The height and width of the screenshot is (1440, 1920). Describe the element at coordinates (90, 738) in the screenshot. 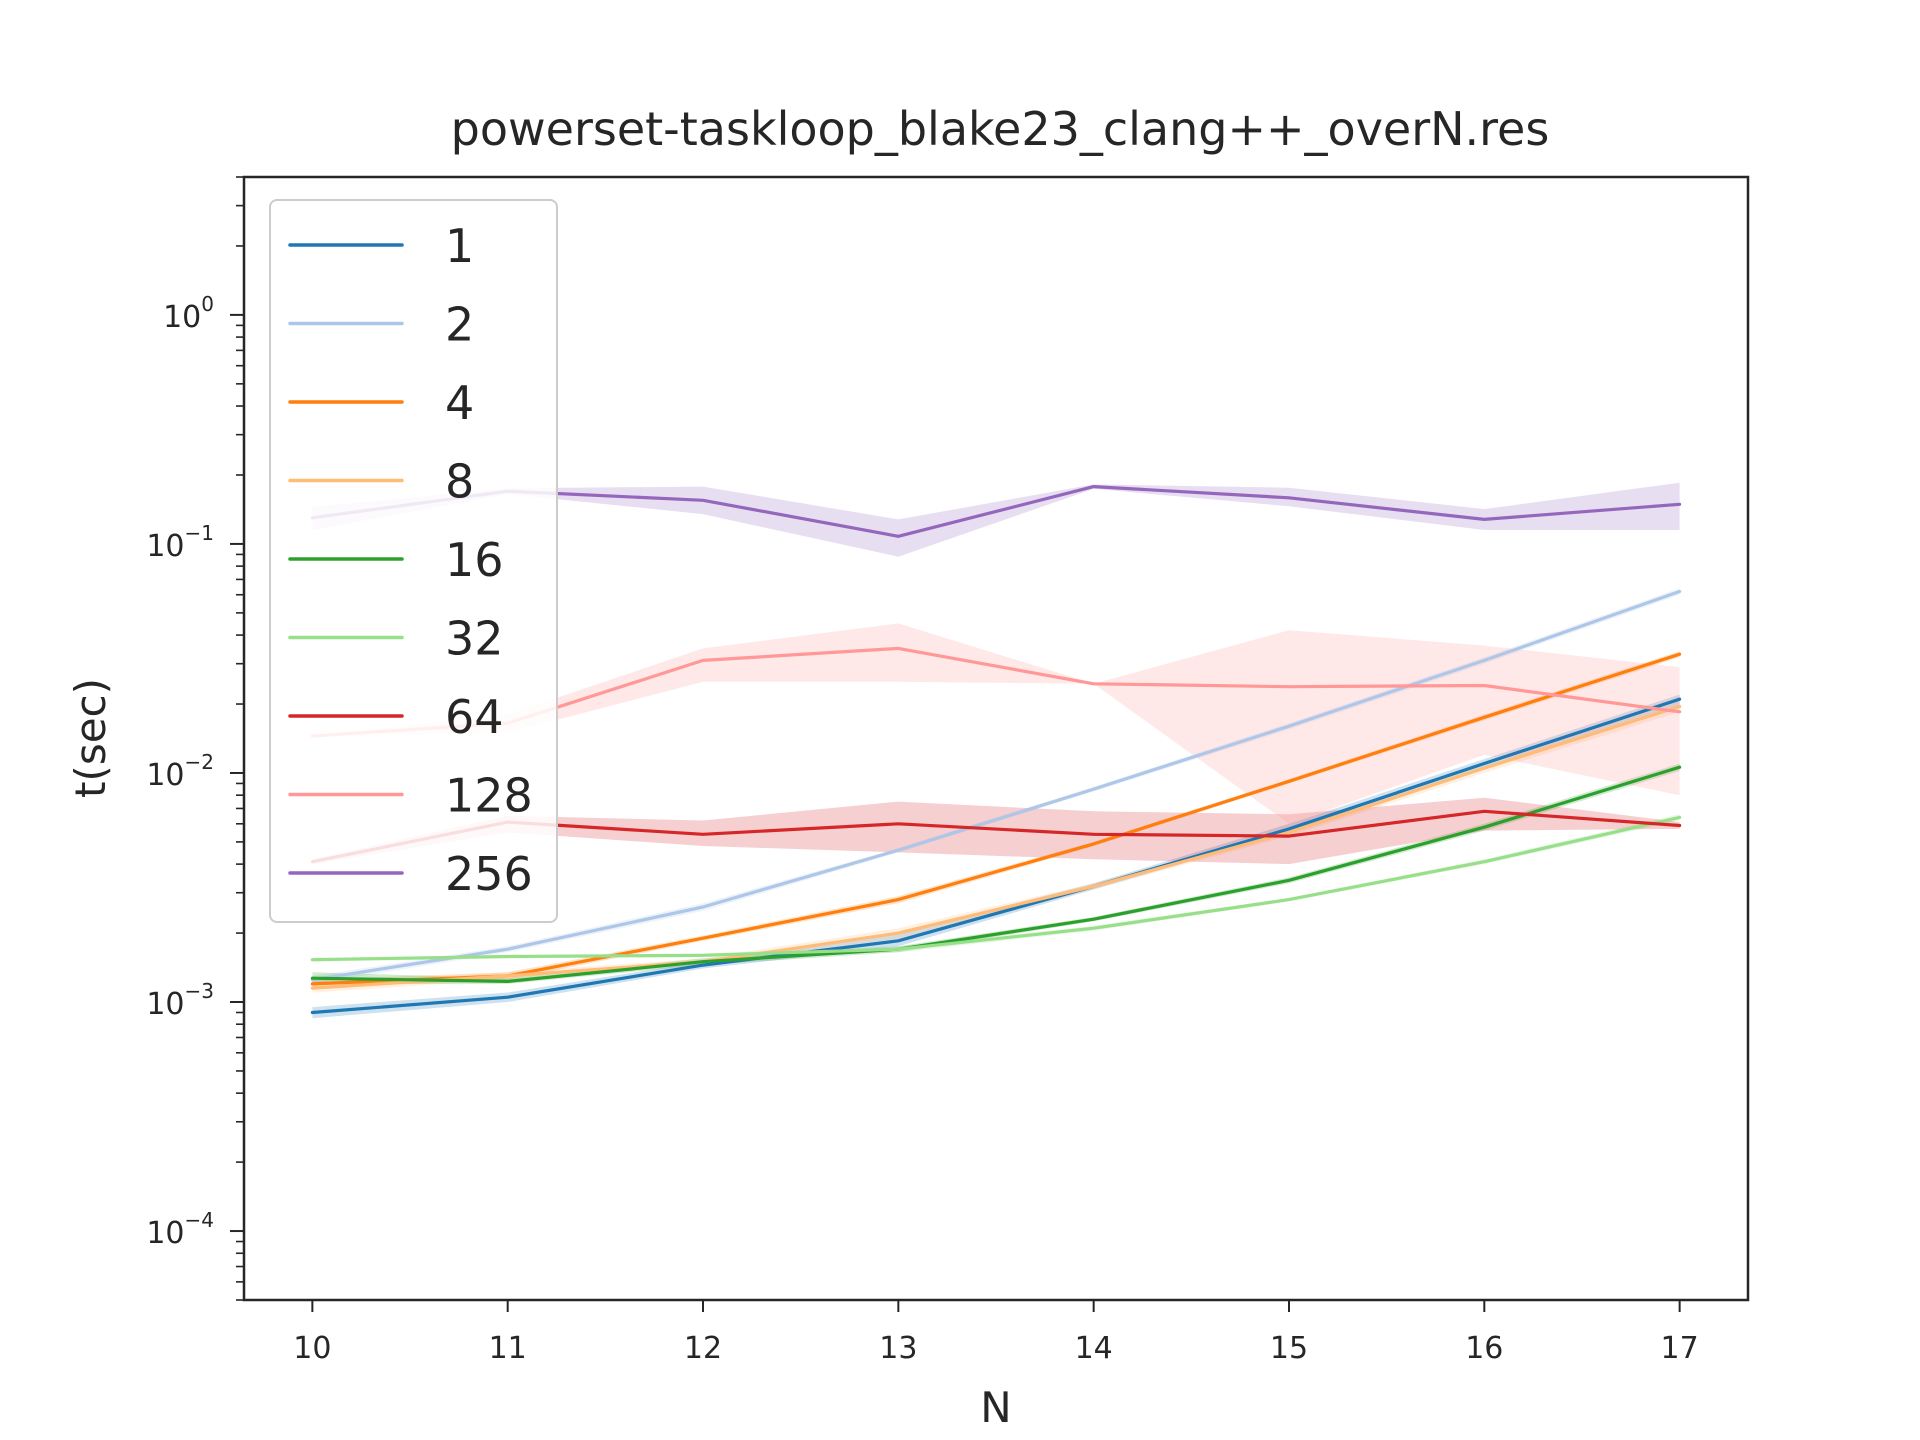

I see `y-axis-label: t(sec)` at that location.